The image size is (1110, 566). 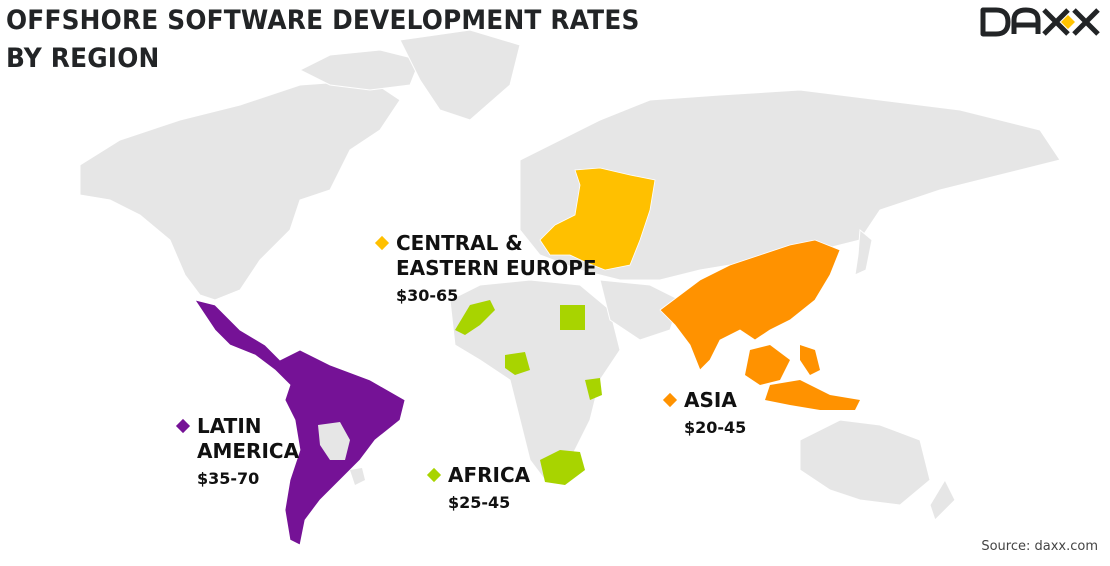 I want to click on region-name-cee-line1: CENTRAL &, so click(x=459, y=243).